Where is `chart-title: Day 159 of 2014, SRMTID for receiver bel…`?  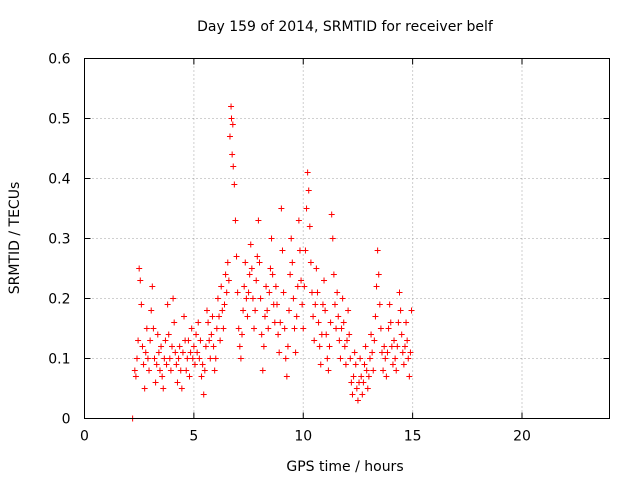
chart-title: Day 159 of 2014, SRMTID for receiver bel… is located at coordinates (345, 27).